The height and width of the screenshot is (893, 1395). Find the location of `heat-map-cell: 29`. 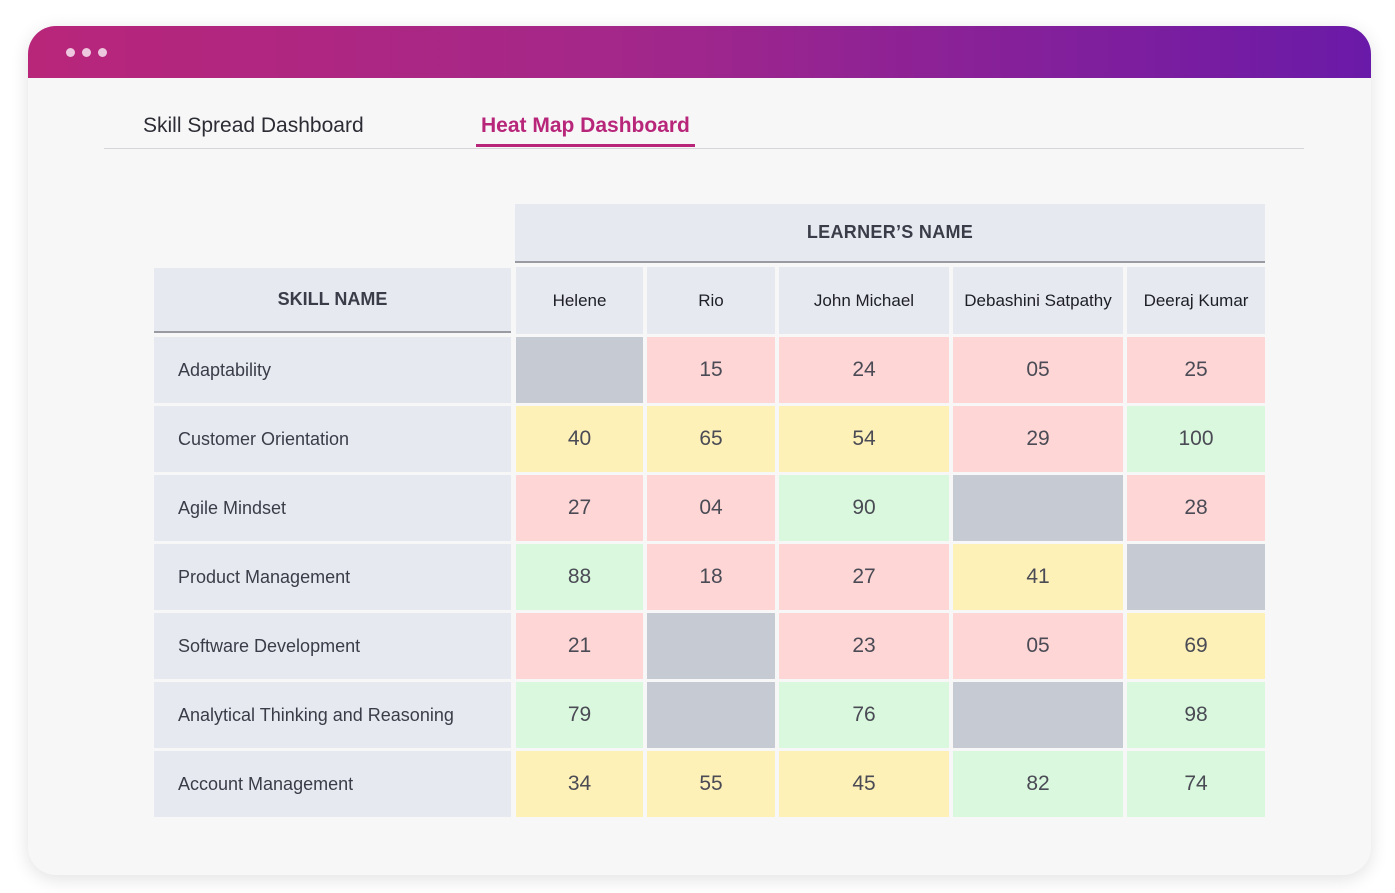

heat-map-cell: 29 is located at coordinates (1038, 439).